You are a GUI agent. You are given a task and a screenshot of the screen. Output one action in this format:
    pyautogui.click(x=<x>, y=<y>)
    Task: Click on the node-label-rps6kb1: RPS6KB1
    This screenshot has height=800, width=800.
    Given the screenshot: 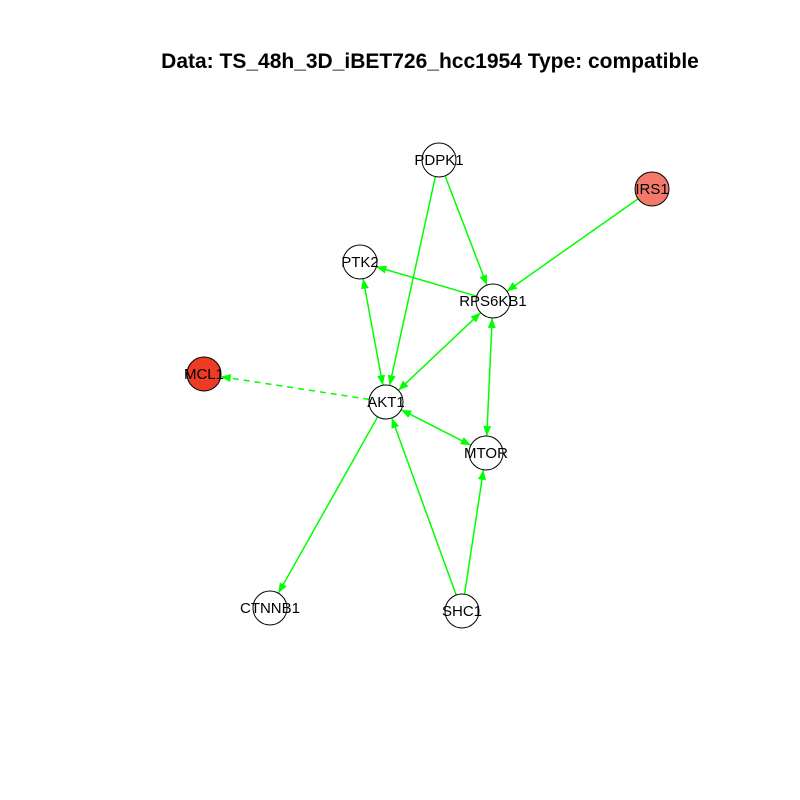 What is the action you would take?
    pyautogui.click(x=493, y=301)
    